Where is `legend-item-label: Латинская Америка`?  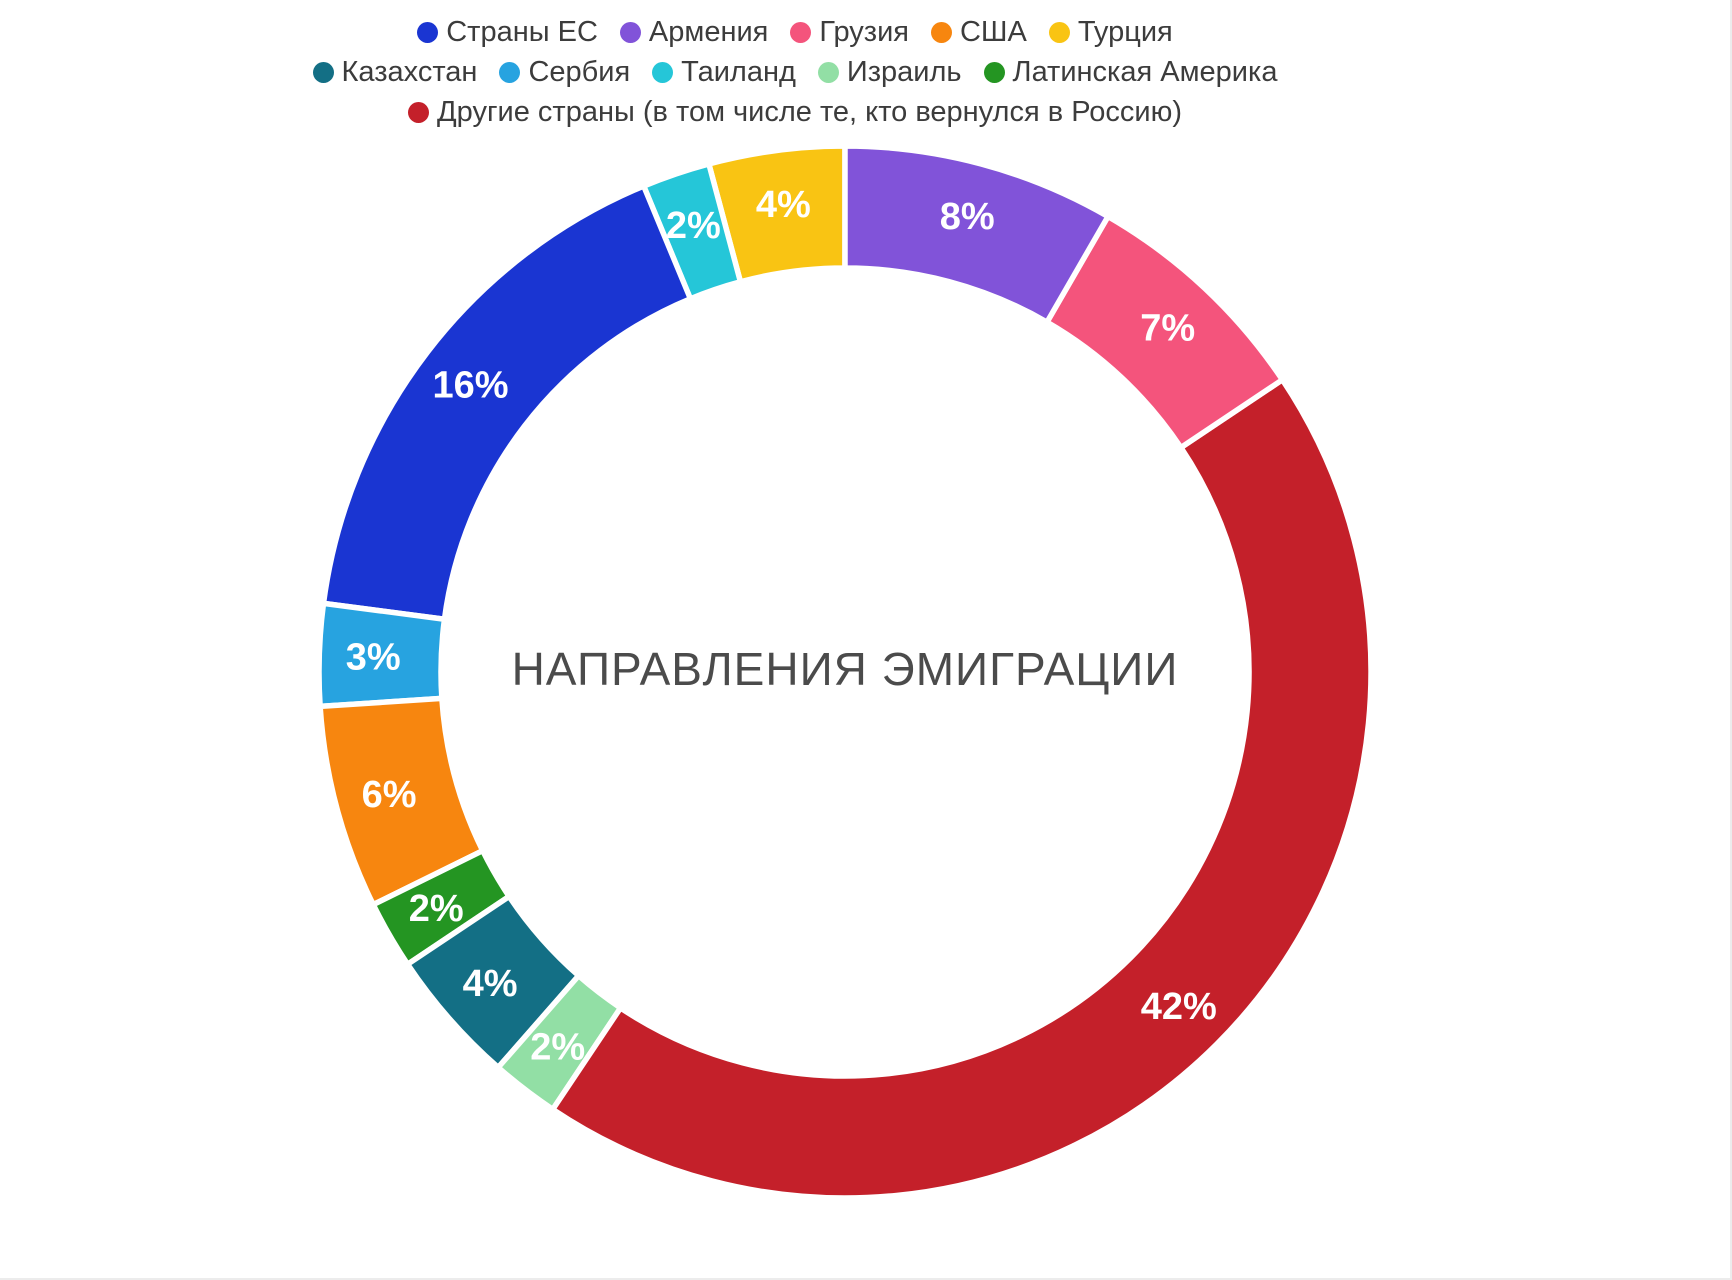
legend-item-label: Латинская Америка is located at coordinates (1145, 71).